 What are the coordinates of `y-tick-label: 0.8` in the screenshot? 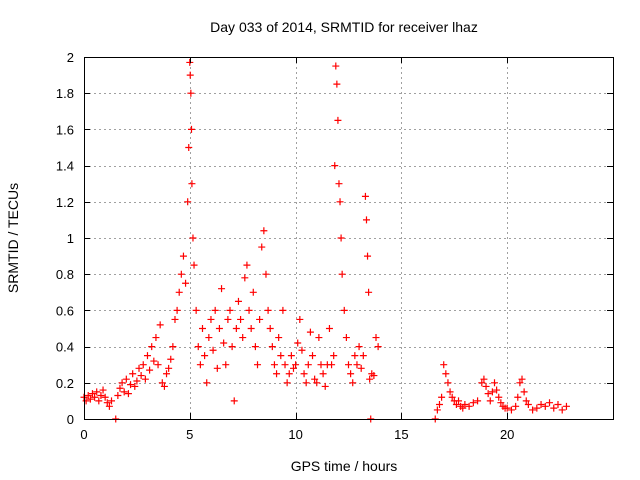 It's located at (65, 274).